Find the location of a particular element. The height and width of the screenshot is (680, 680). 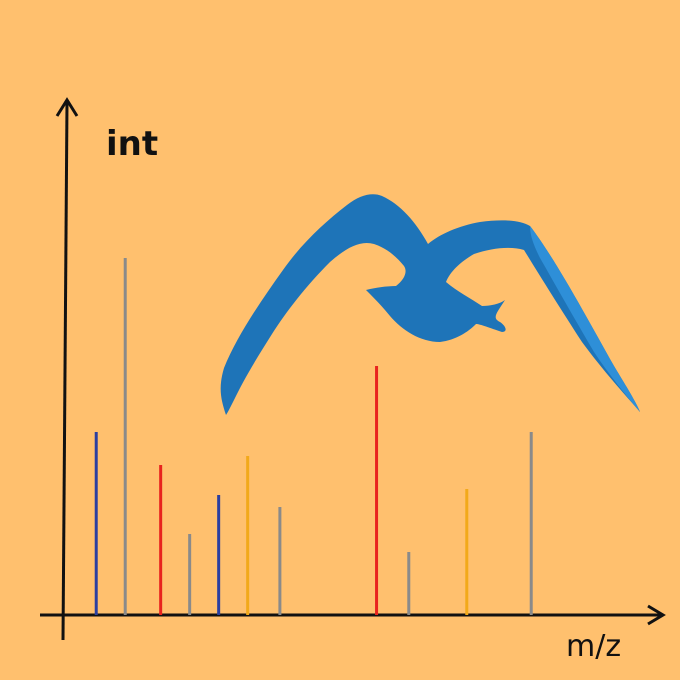

y-axis-line is located at coordinates (65, 371).